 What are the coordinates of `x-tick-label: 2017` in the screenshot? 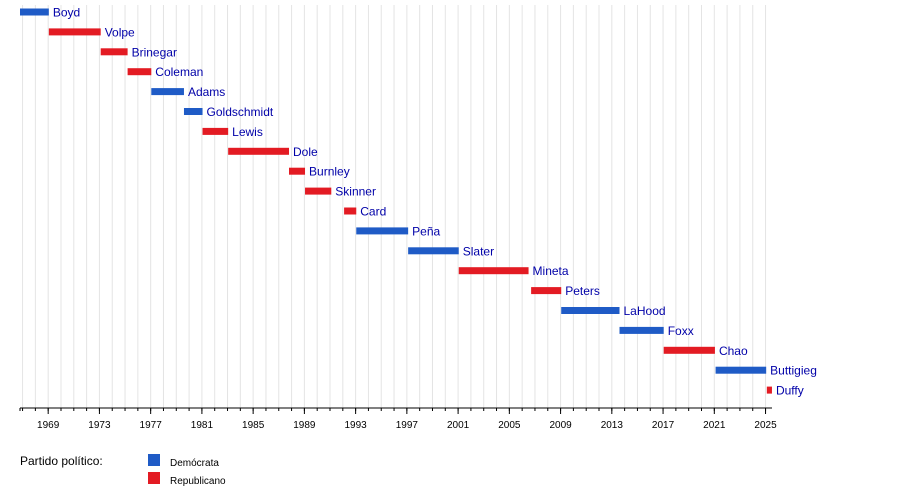 It's located at (663, 425).